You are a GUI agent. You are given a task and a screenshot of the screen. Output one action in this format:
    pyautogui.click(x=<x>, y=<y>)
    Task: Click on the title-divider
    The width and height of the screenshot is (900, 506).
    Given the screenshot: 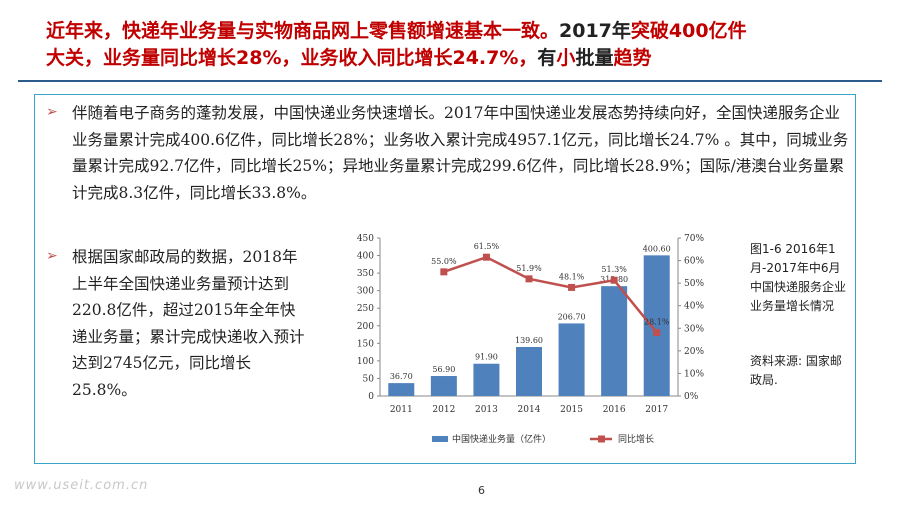 What is the action you would take?
    pyautogui.click(x=450, y=81)
    